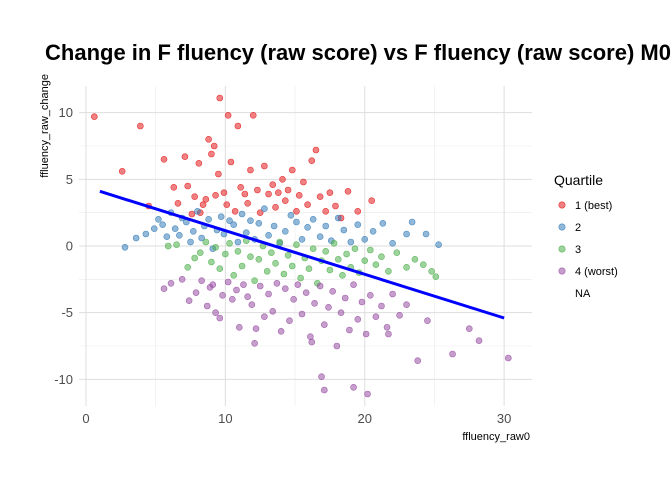 This screenshot has height=480, width=672. What do you see at coordinates (85, 418) in the screenshot?
I see `x-tick-label: 0` at bounding box center [85, 418].